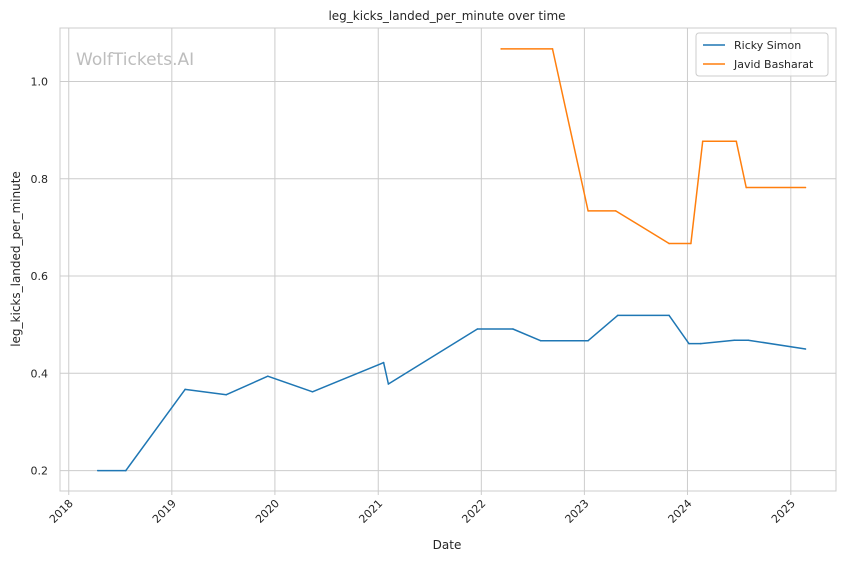  What do you see at coordinates (767, 45) in the screenshot?
I see `legend-label-ricky-simon: Ricky Simon` at bounding box center [767, 45].